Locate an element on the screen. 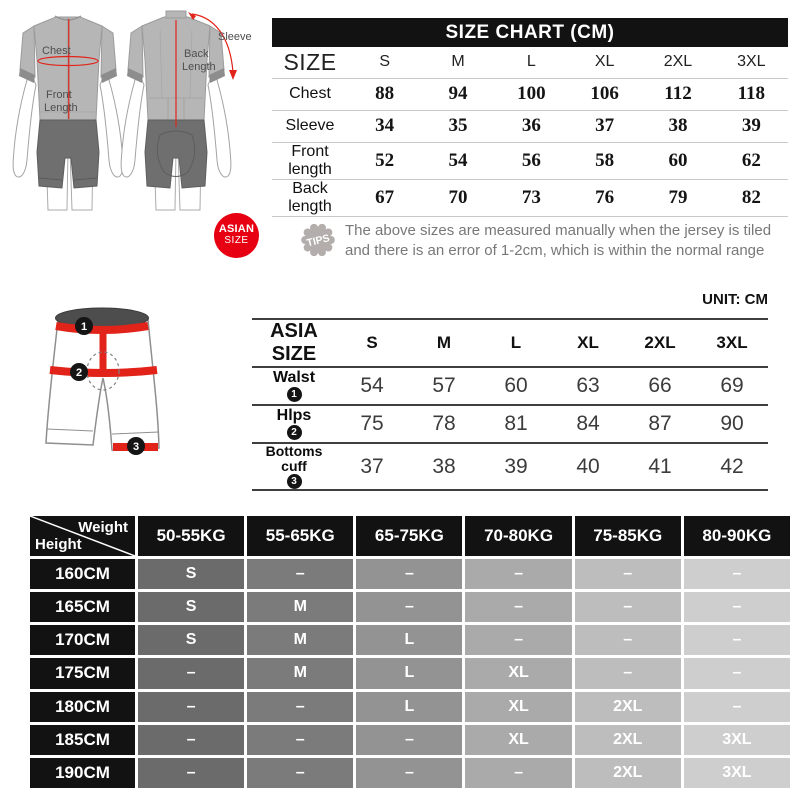 The image size is (800, 800). col-header: 3XL is located at coordinates (751, 63).